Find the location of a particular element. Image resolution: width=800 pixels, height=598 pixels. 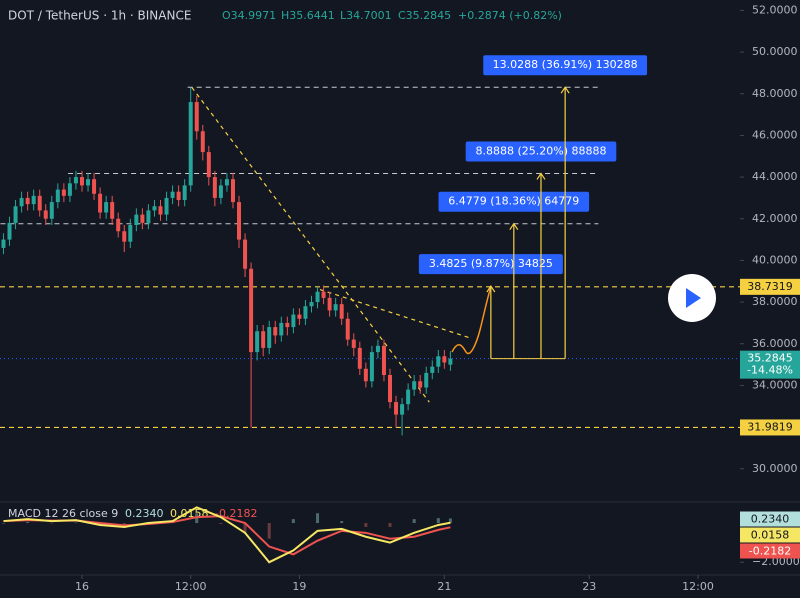

play-button is located at coordinates (692, 298).